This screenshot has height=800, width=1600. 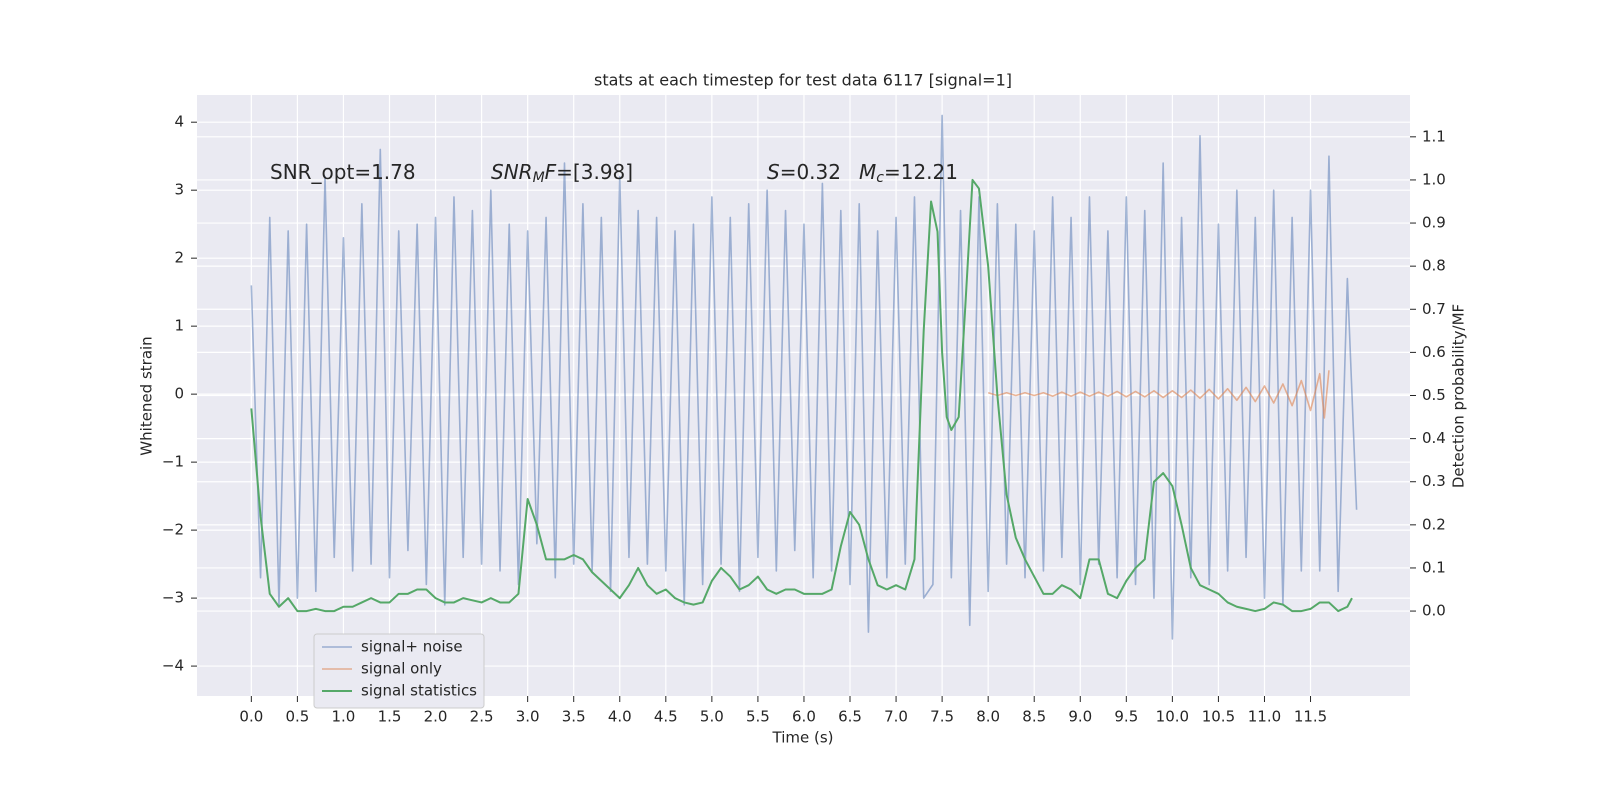 I want to click on x-tick-label: 8.5, so click(x=1034, y=717).